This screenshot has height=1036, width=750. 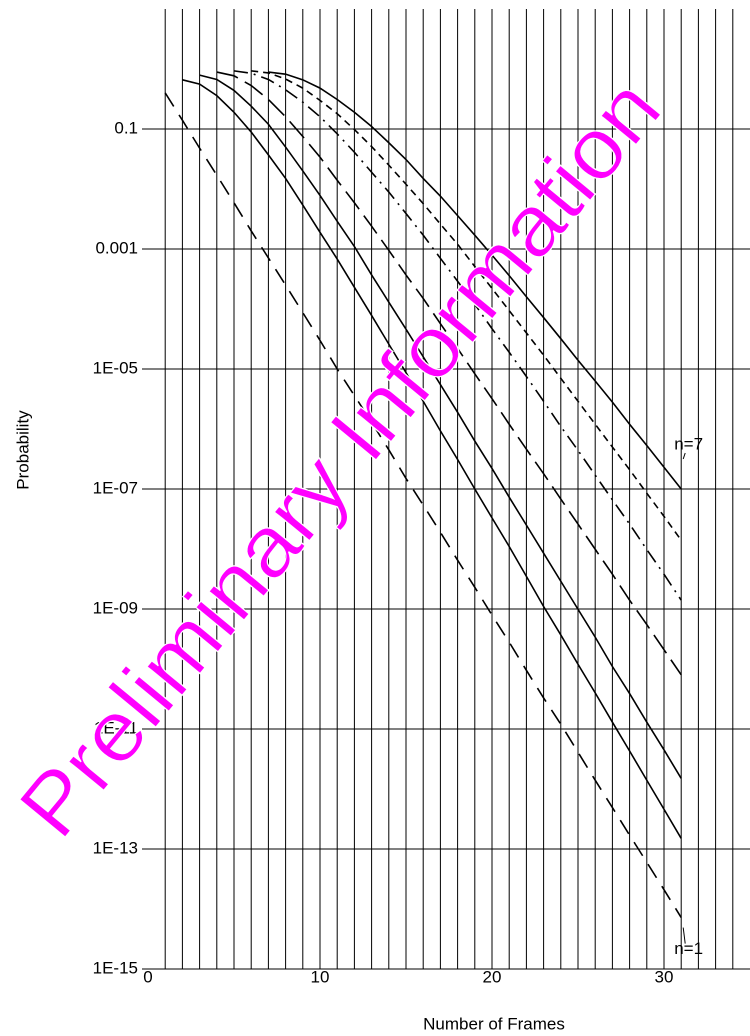 What do you see at coordinates (115, 967) in the screenshot?
I see `y-tick-label: 1E-15` at bounding box center [115, 967].